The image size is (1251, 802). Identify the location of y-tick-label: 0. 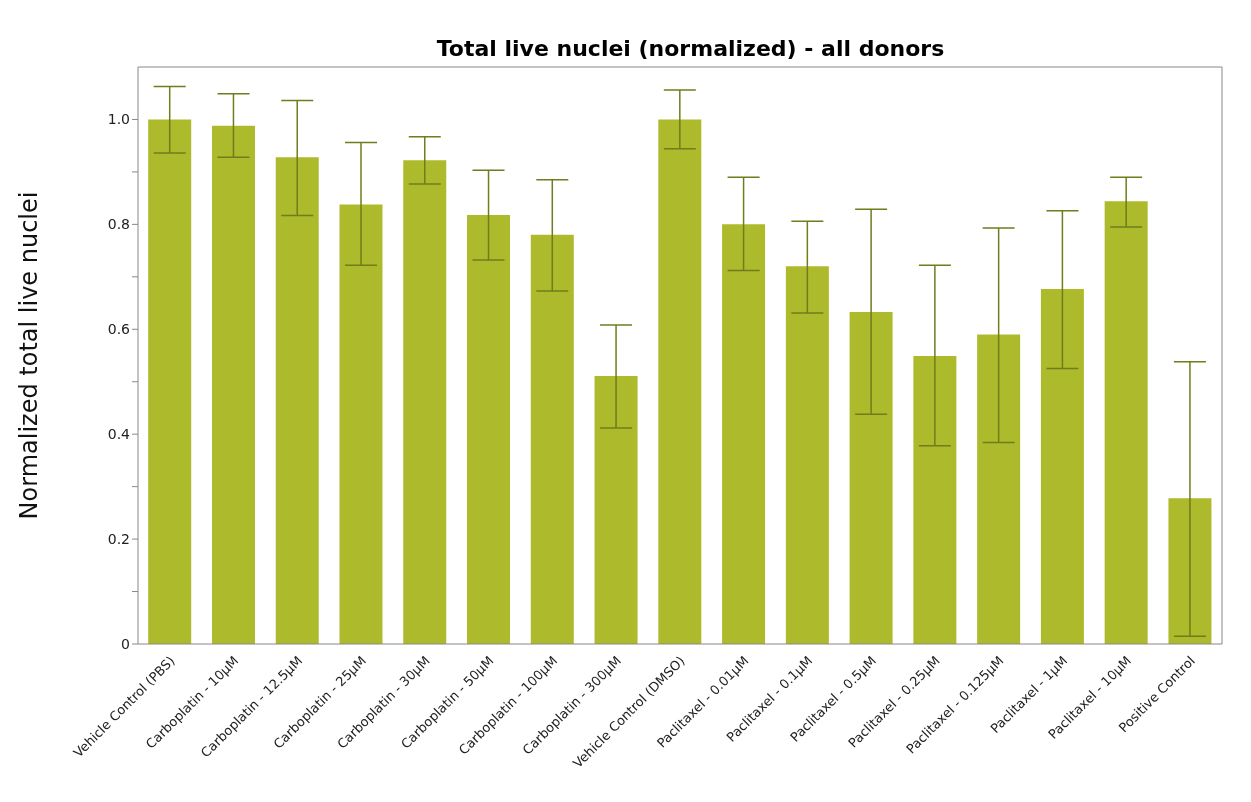
(125, 643).